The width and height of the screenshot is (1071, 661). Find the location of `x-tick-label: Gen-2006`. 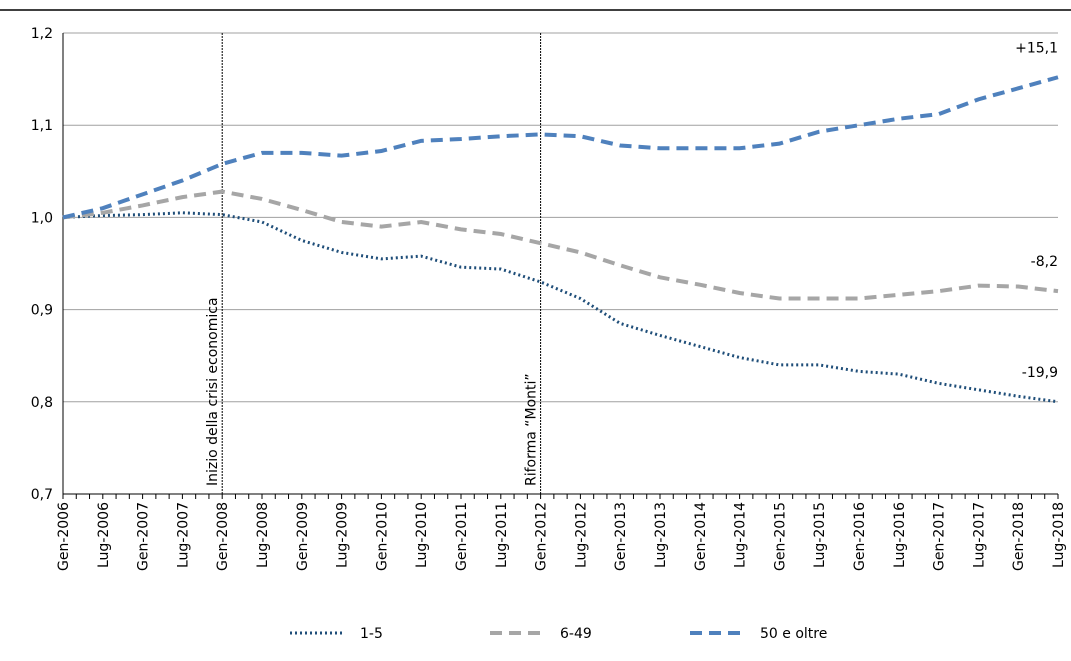

x-tick-label: Gen-2006 is located at coordinates (64, 536).